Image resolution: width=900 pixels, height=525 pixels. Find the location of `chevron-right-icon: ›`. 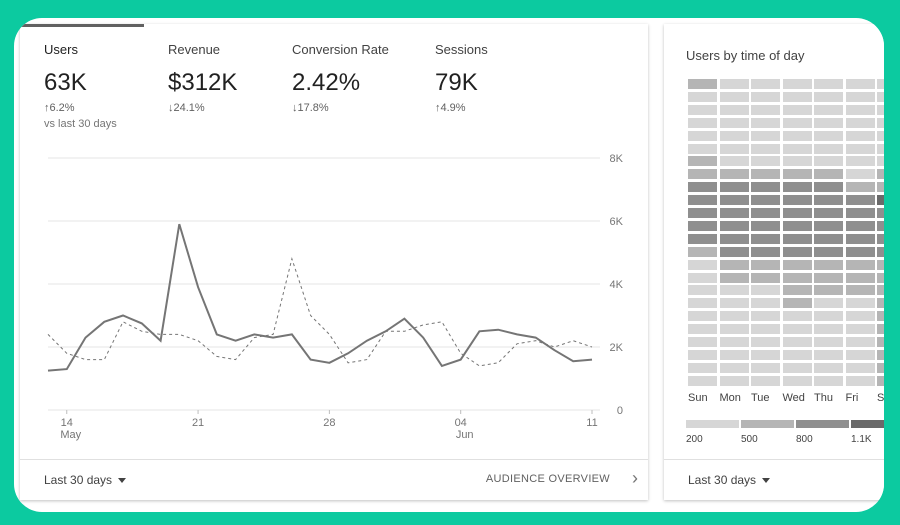

chevron-right-icon: › is located at coordinates (635, 478).